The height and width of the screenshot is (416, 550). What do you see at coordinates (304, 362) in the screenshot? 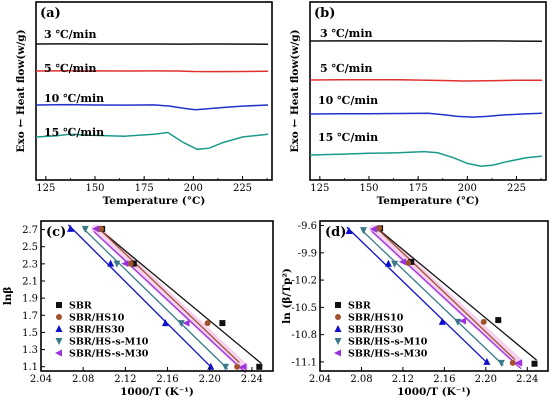
I see `y-tick-label: -11.1` at bounding box center [304, 362].